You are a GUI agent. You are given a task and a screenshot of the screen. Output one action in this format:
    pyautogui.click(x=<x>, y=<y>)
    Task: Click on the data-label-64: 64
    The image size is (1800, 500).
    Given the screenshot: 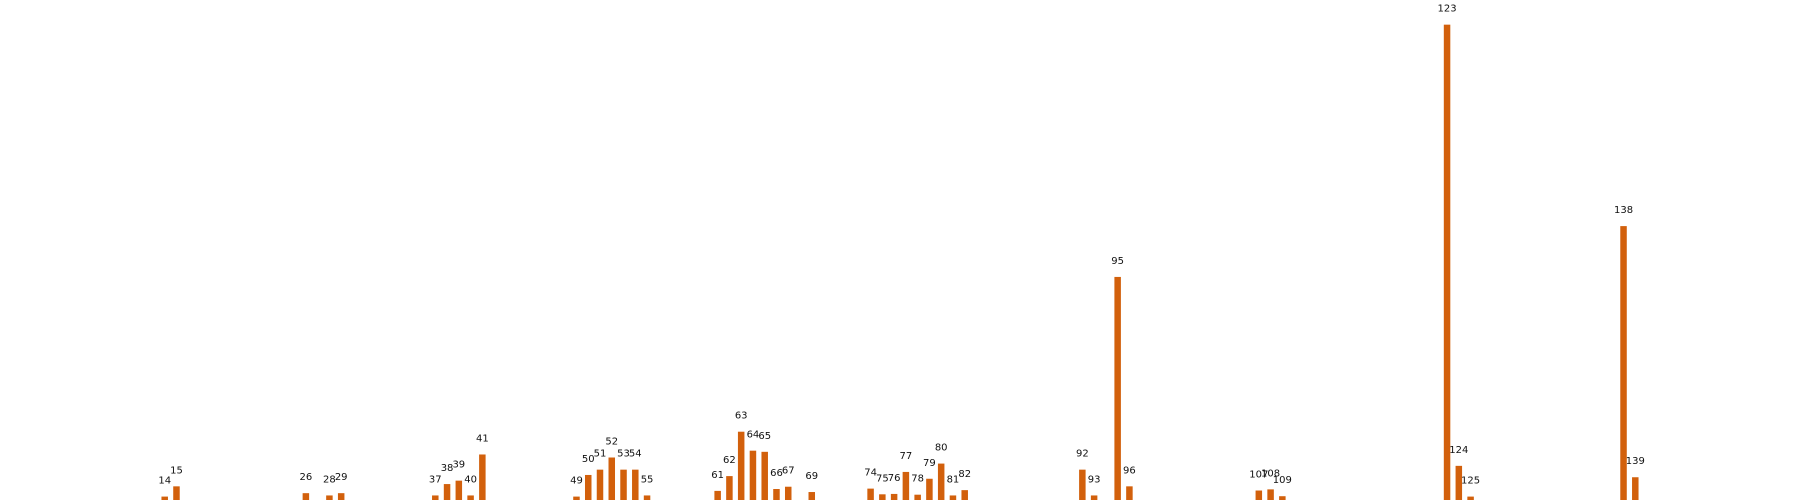 What is the action you would take?
    pyautogui.click(x=753, y=435)
    